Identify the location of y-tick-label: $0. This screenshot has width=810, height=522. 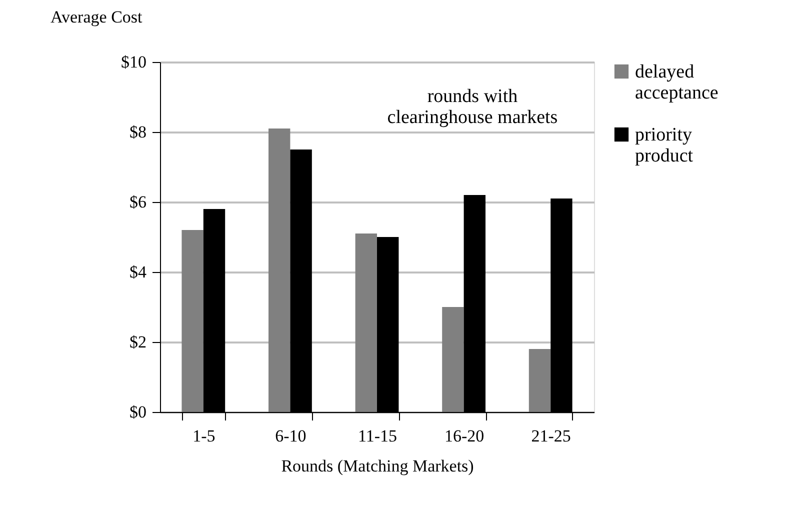
(138, 412).